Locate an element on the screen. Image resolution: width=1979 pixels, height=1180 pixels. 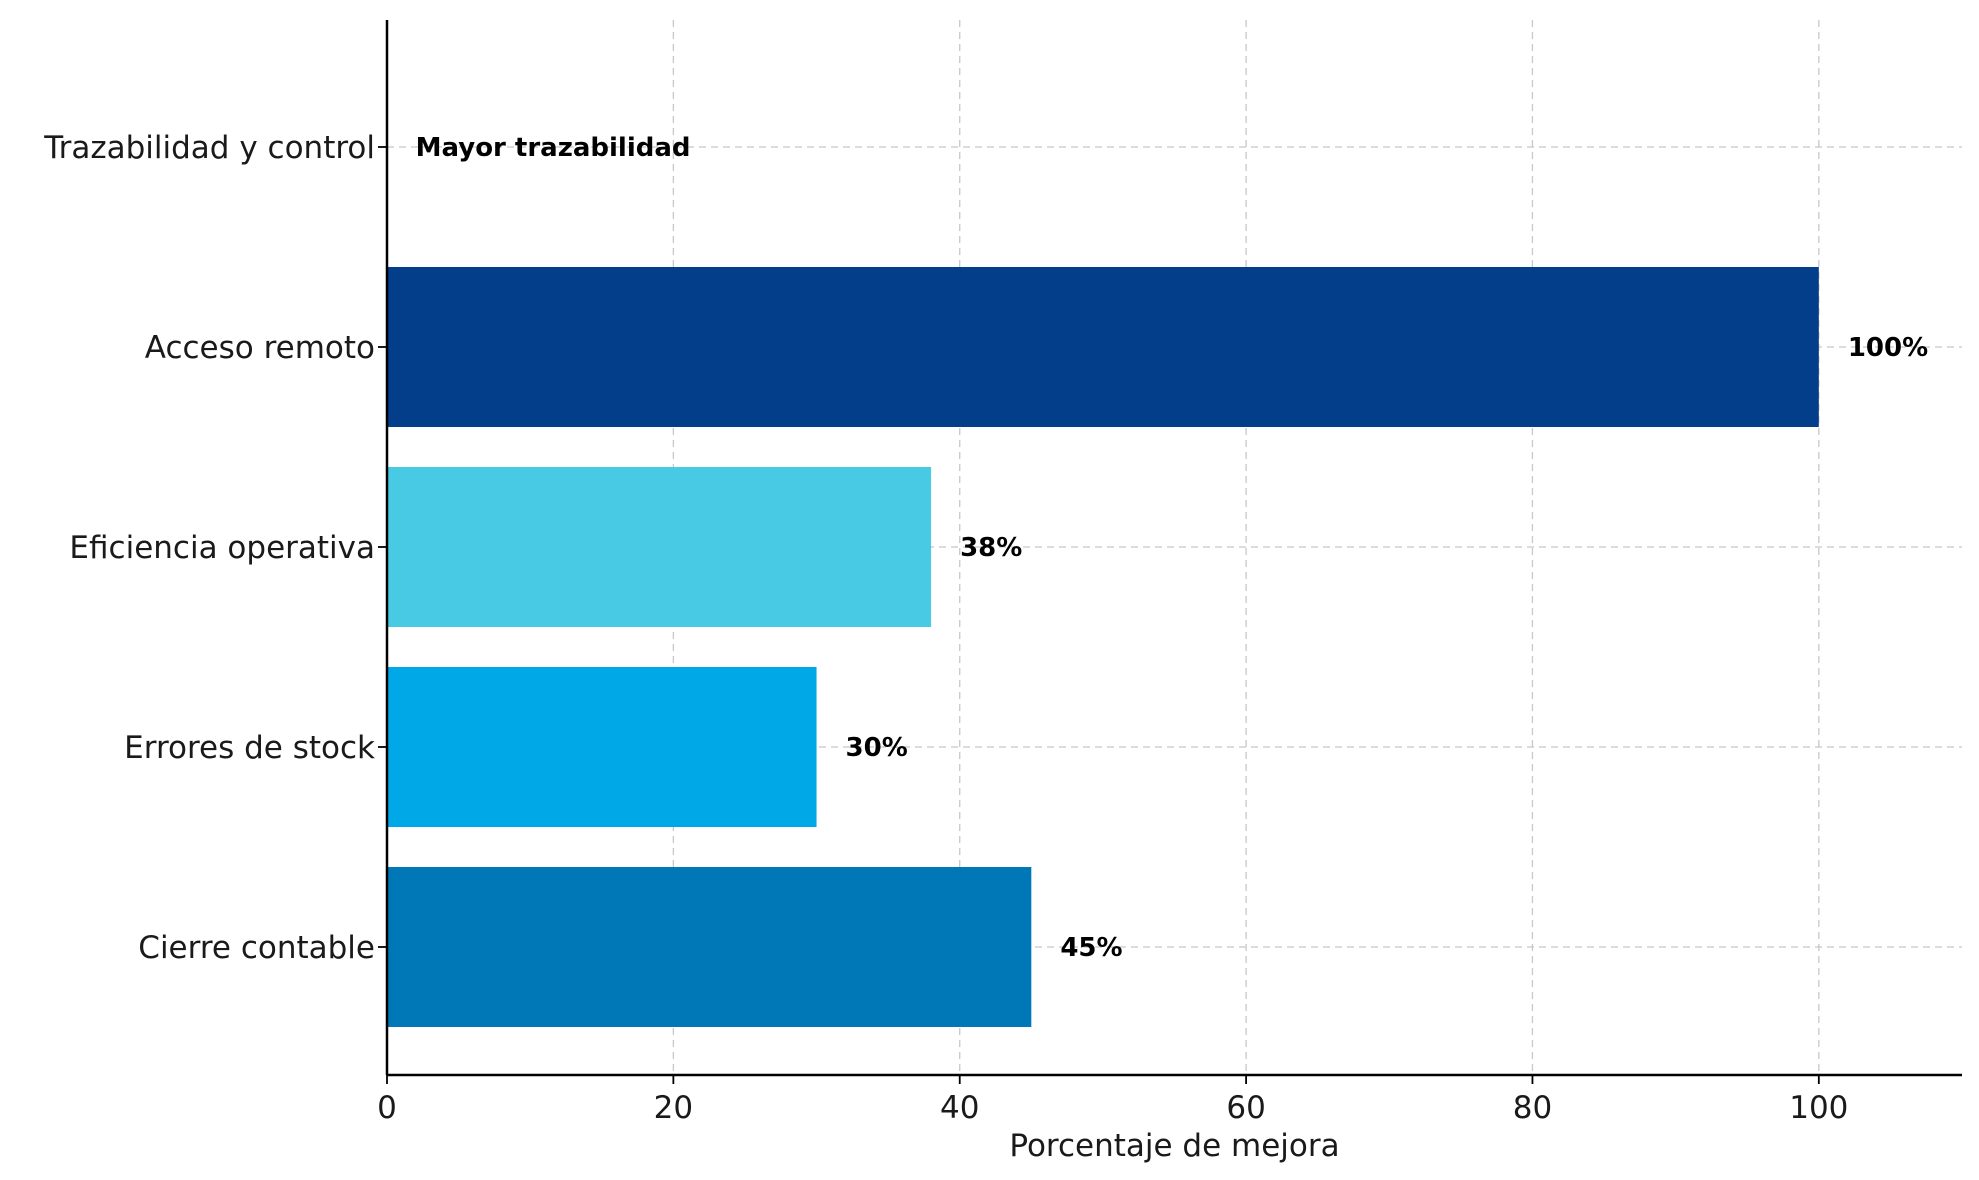
x-tick-label: 100 is located at coordinates (1818, 1108).